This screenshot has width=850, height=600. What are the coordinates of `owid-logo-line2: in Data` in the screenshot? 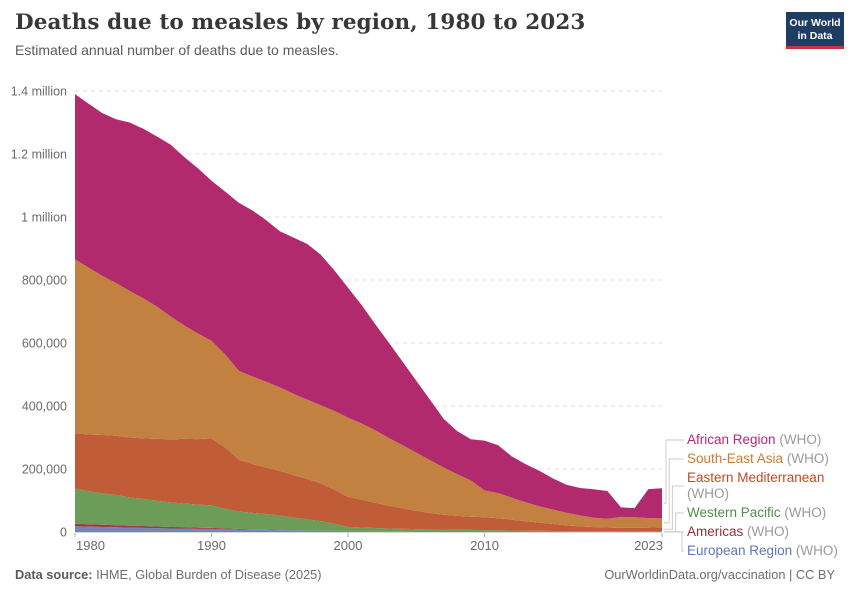 It's located at (815, 35).